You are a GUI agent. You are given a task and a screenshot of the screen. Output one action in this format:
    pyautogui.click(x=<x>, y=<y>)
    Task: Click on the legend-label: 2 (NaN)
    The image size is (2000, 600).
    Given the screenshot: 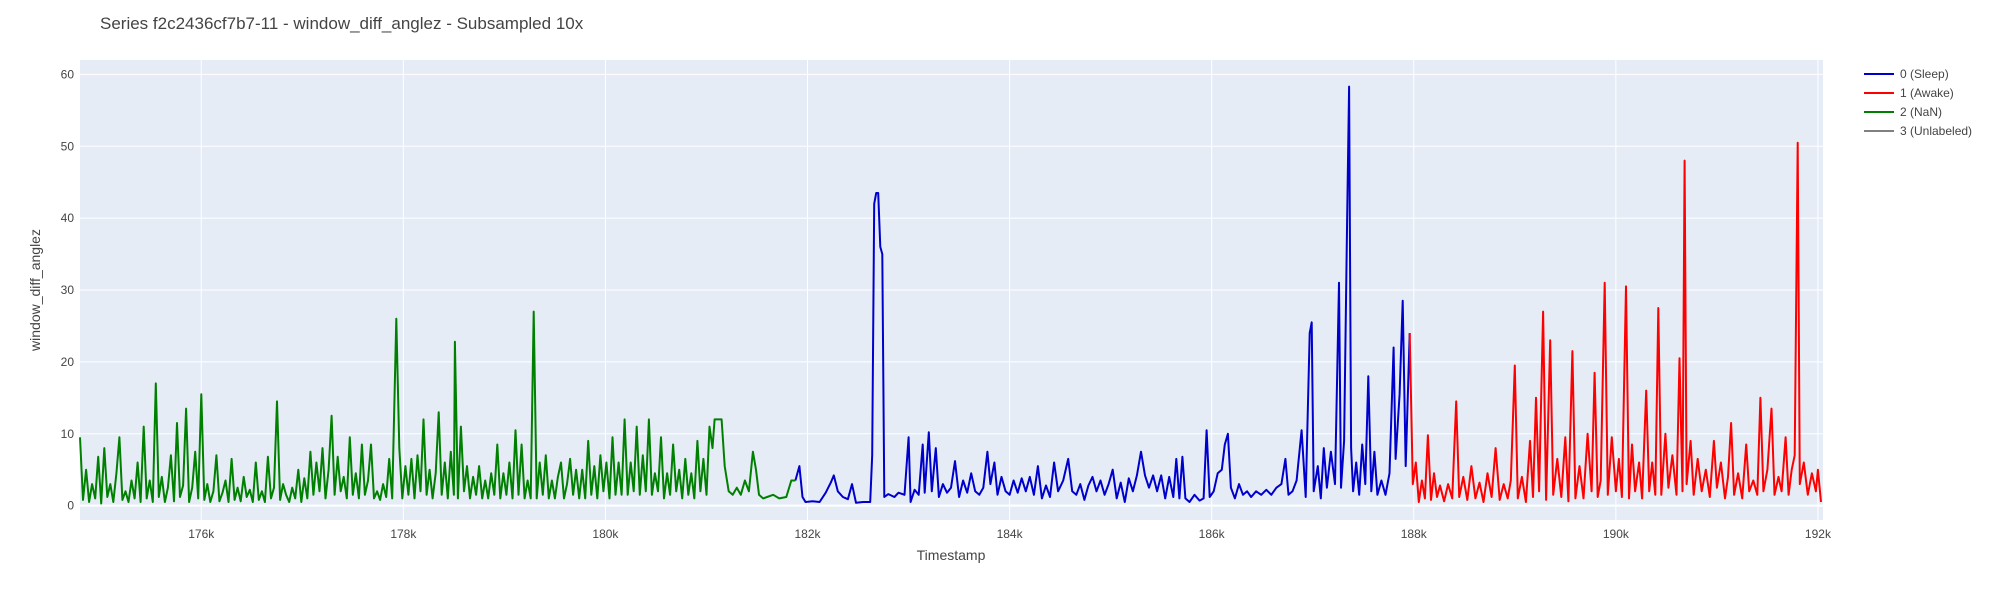 What is the action you would take?
    pyautogui.click(x=1921, y=112)
    